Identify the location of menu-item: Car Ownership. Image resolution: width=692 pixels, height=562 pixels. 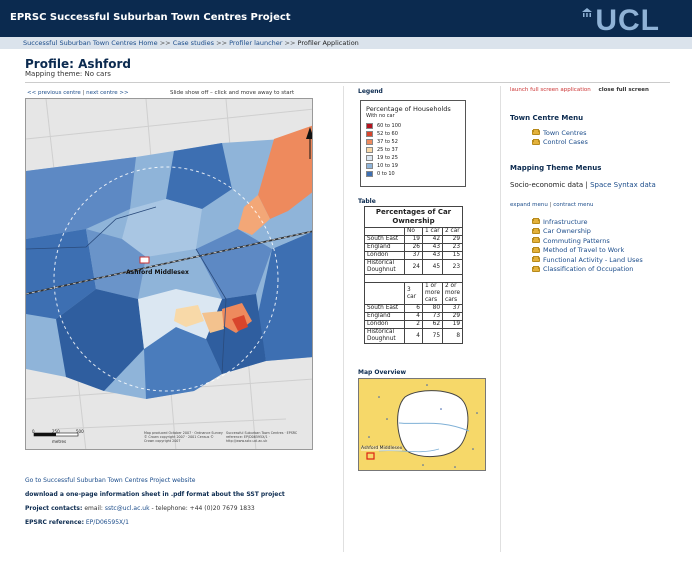
(587, 232).